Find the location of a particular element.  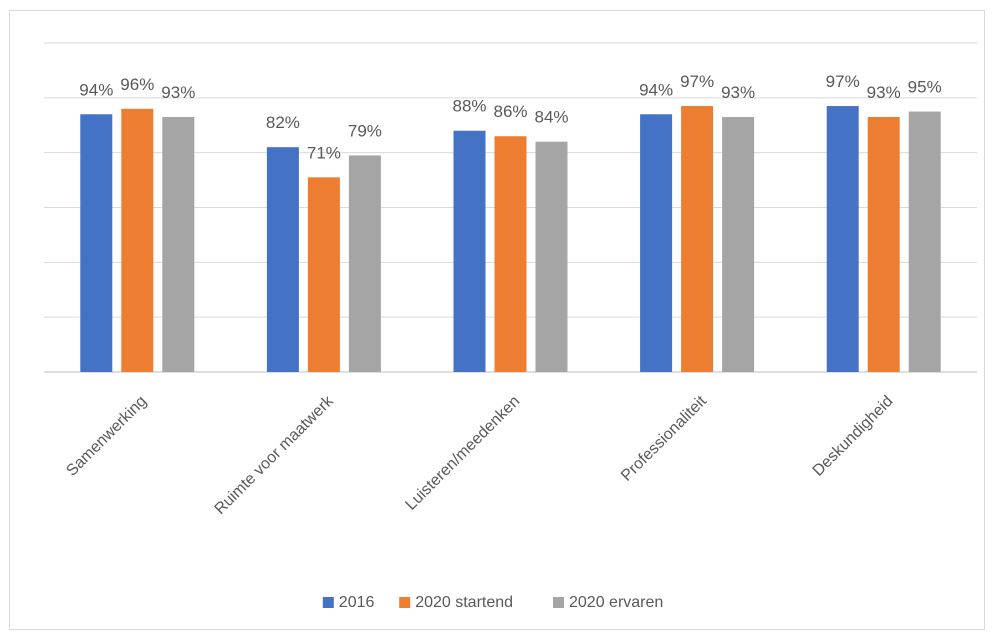

tick-label-samenwerking: Samenwerking is located at coordinates (106, 436).